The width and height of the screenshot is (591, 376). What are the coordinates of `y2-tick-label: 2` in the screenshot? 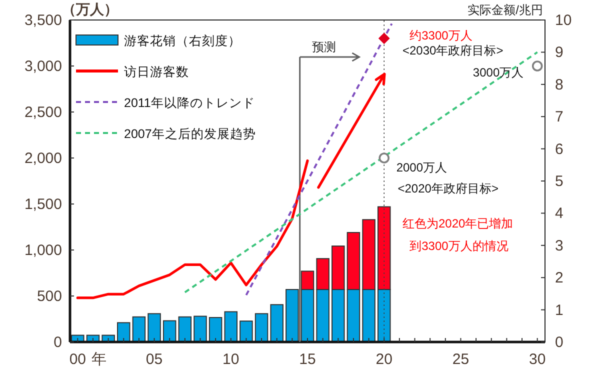 It's located at (559, 278).